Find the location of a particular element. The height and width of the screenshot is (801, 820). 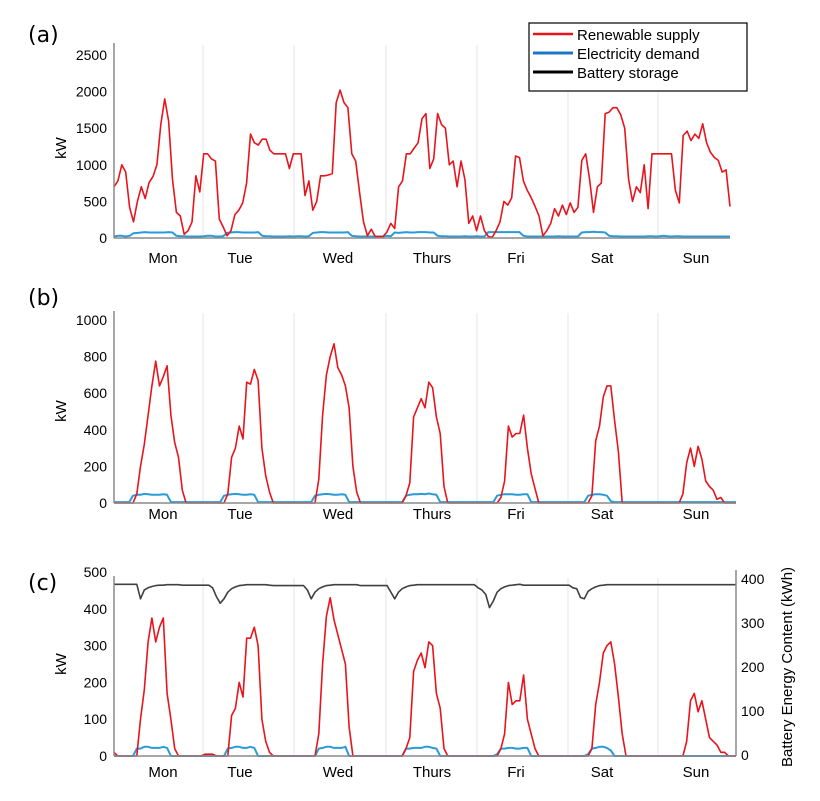

y2-axis-ticks: 0 100 200 300 400 is located at coordinates (753, 667).